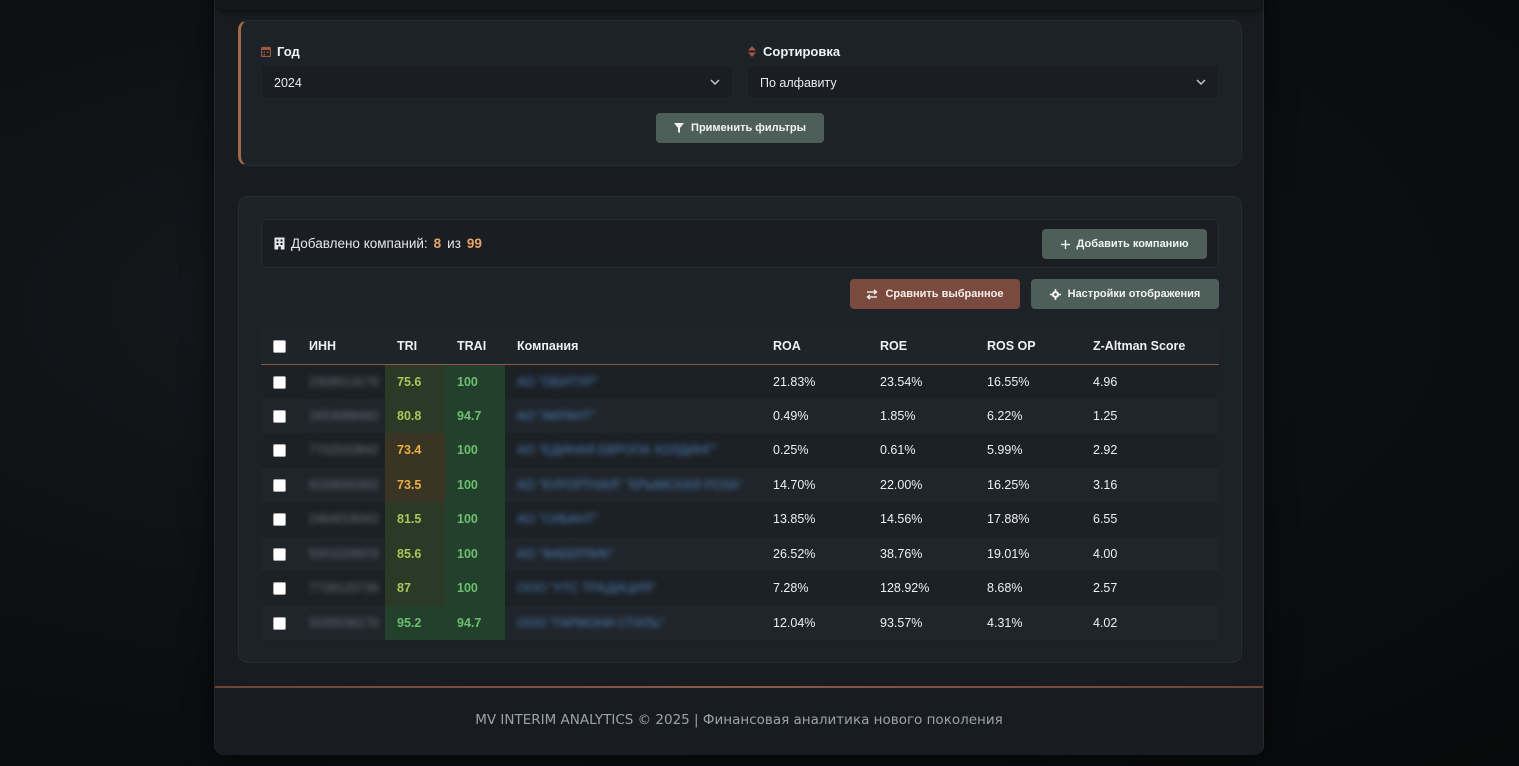 The width and height of the screenshot is (1519, 766). What do you see at coordinates (415, 553) in the screenshot?
I see `tri-cell: 85.6` at bounding box center [415, 553].